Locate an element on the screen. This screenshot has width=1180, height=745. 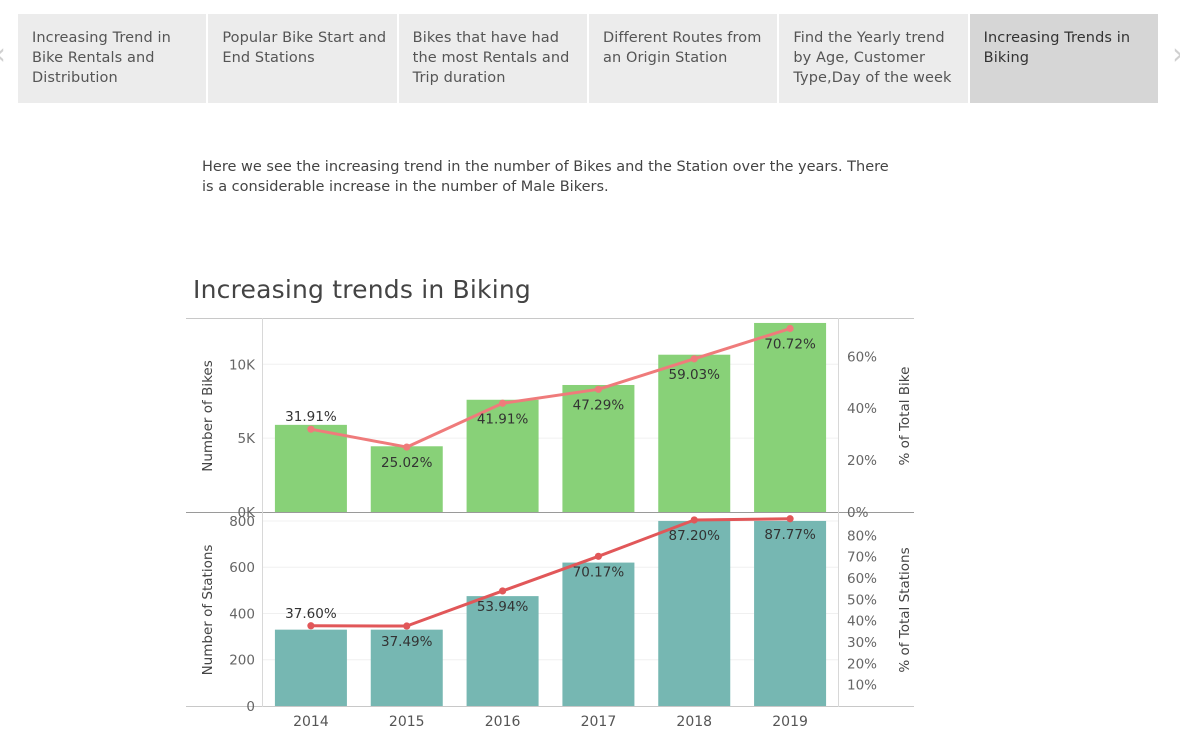
x-tick-label: 2016 is located at coordinates (503, 722).